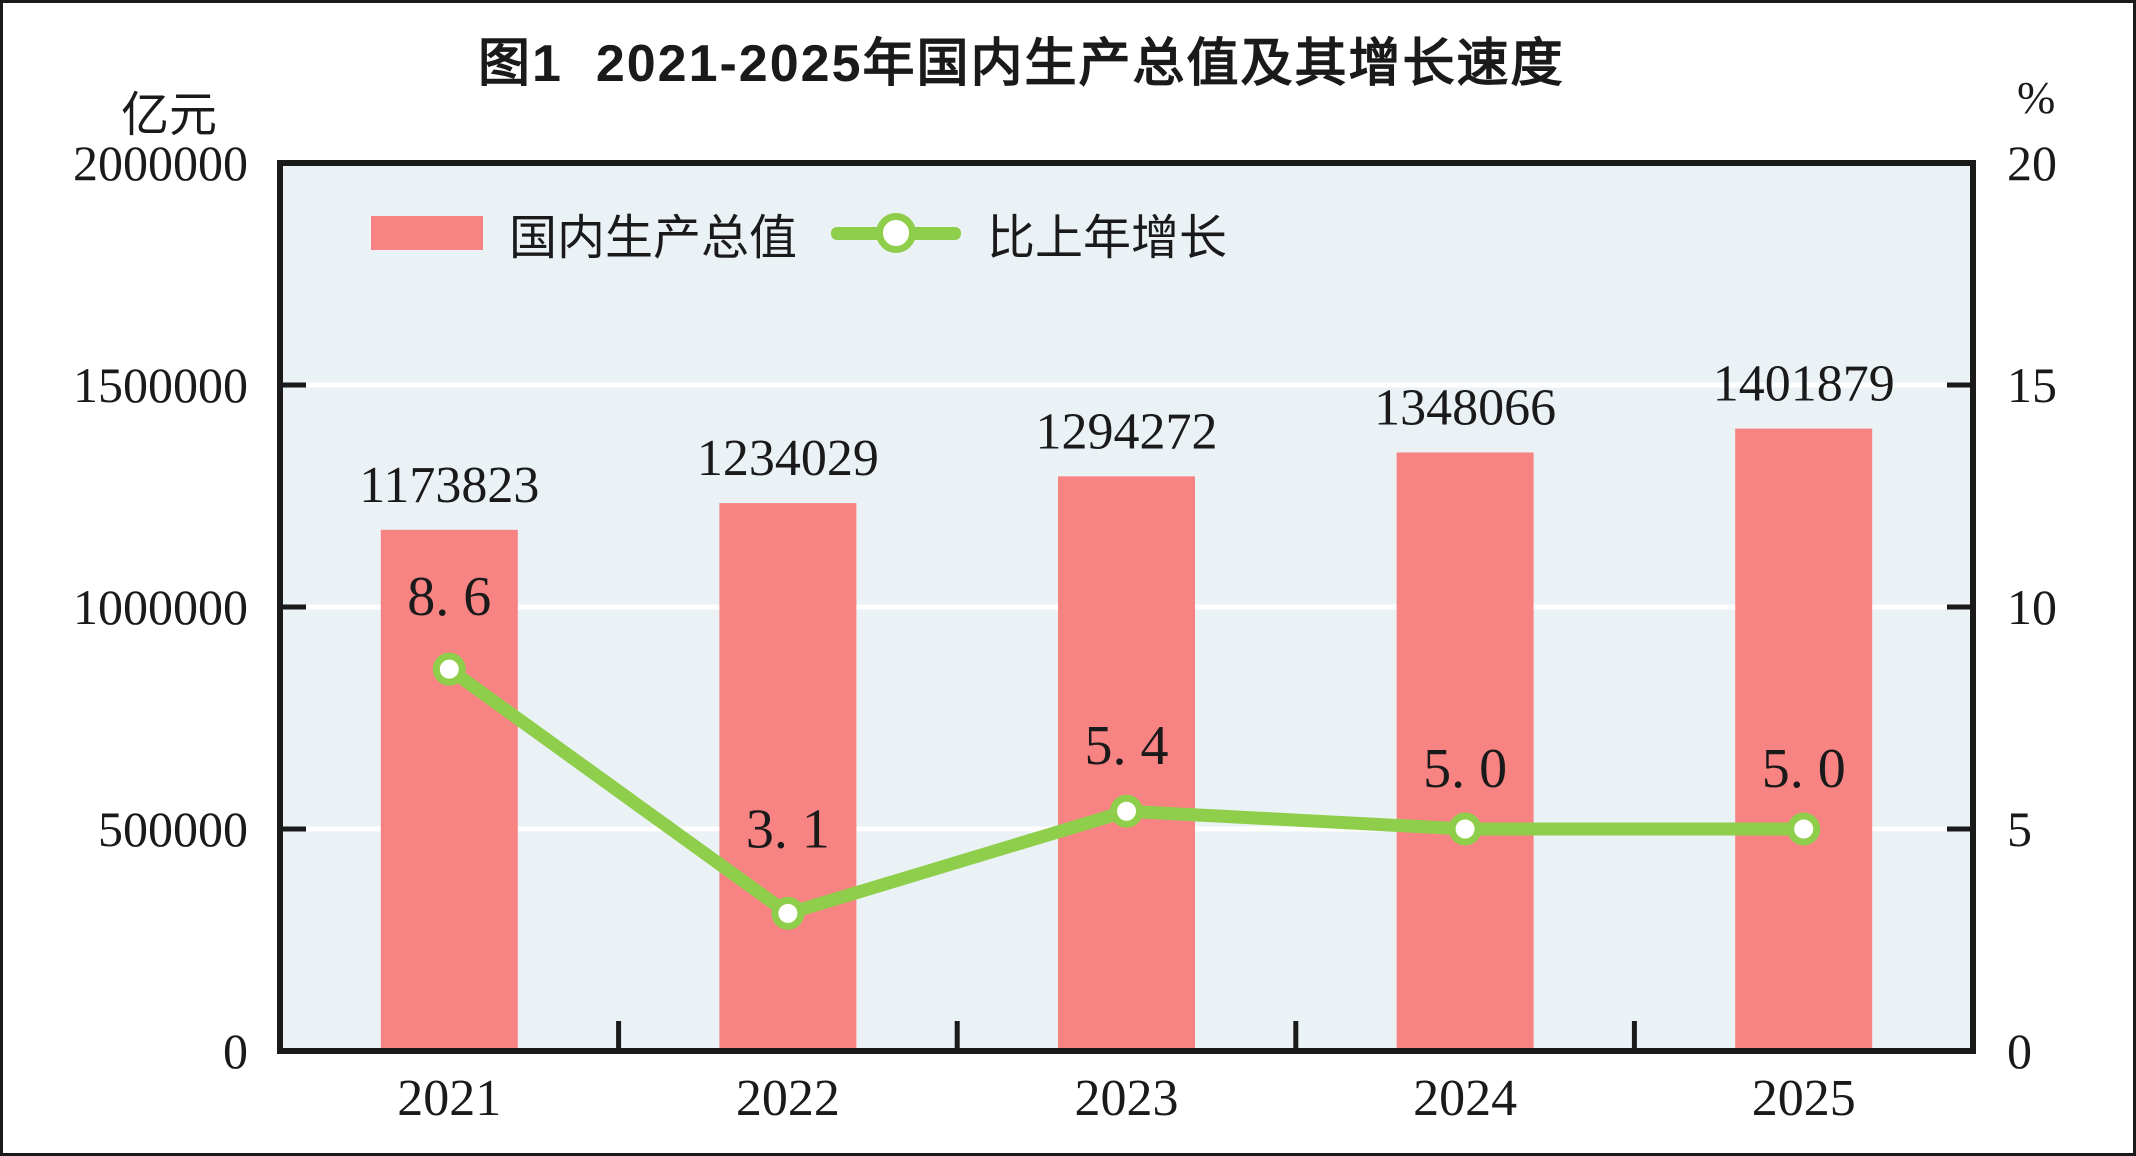 Image resolution: width=2136 pixels, height=1156 pixels. I want to click on legend-swatch-gdp-bar, so click(427, 233).